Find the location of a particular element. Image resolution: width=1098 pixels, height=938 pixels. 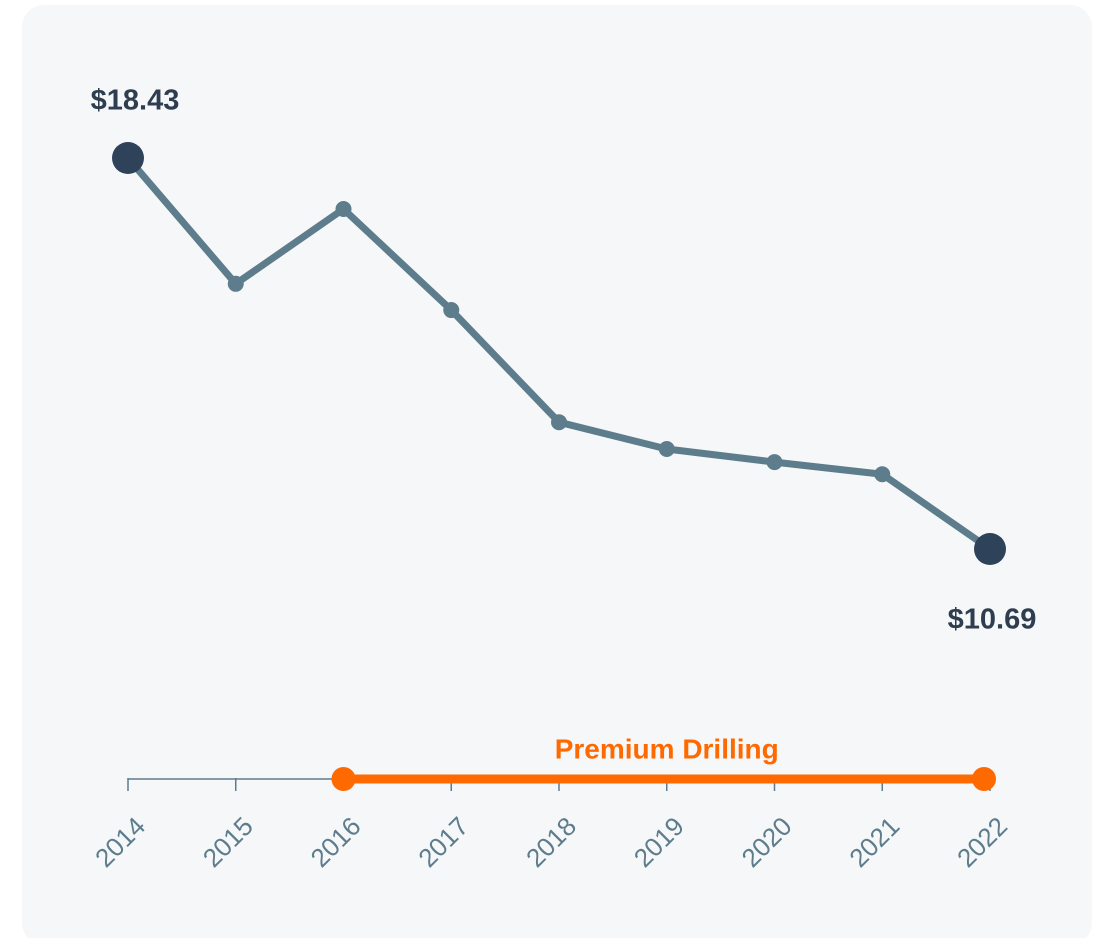

highlight-label: Premium Drilling is located at coordinates (667, 748).